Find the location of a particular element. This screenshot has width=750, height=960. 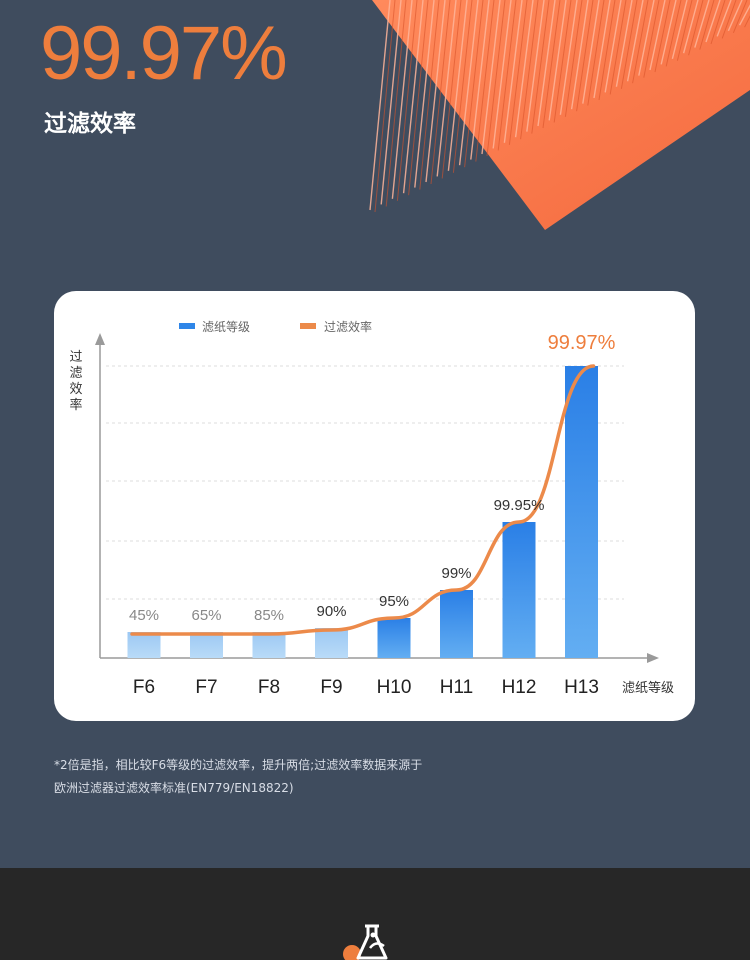

bar-h10 is located at coordinates (394, 638).